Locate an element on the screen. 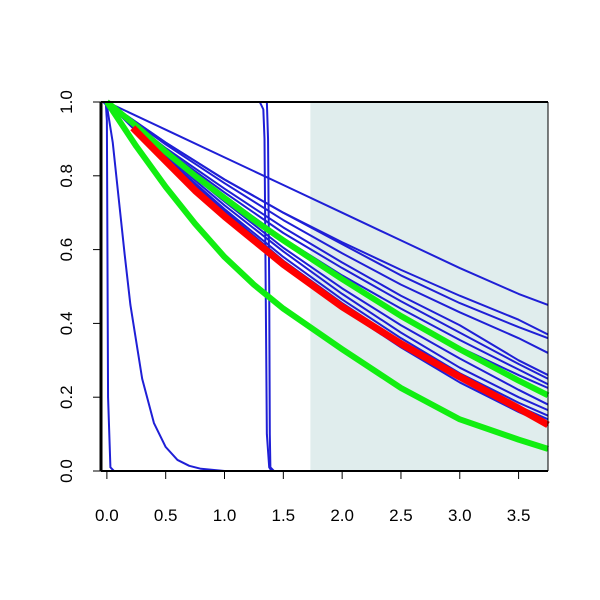 Image resolution: width=600 pixels, height=600 pixels. y-tick-label: 0.8 is located at coordinates (66, 176).